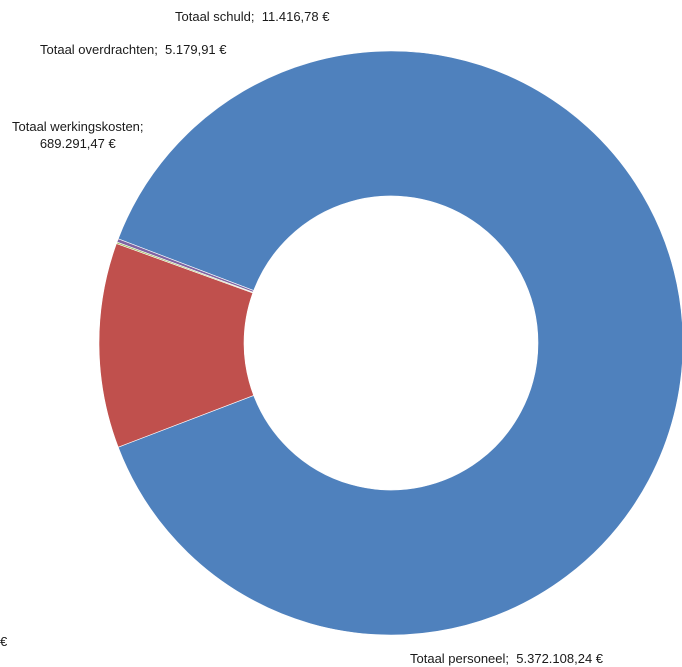 Image resolution: width=682 pixels, height=667 pixels. What do you see at coordinates (78, 135) in the screenshot?
I see `slice-label-werkingskosten: Totaal werkingskosten; 689.291,47 €` at bounding box center [78, 135].